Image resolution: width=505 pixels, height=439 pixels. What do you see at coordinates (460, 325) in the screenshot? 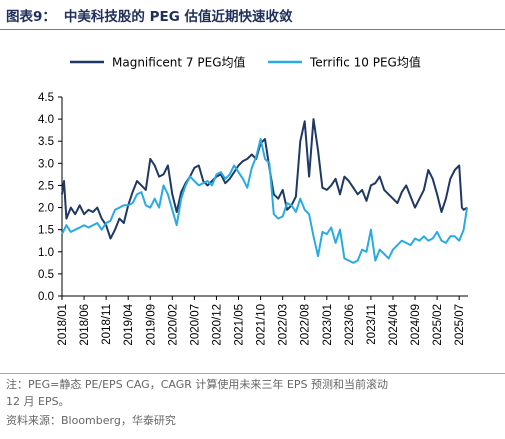
I see `x-tick-label: 2025/07` at bounding box center [460, 325].